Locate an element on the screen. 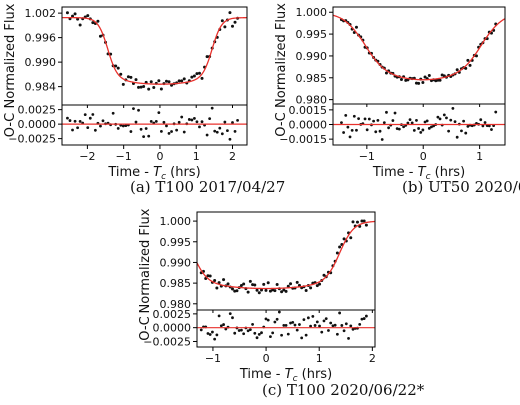 This screenshot has width=520, height=405. flux-ytick-label: 0.995 is located at coordinates (312, 34).